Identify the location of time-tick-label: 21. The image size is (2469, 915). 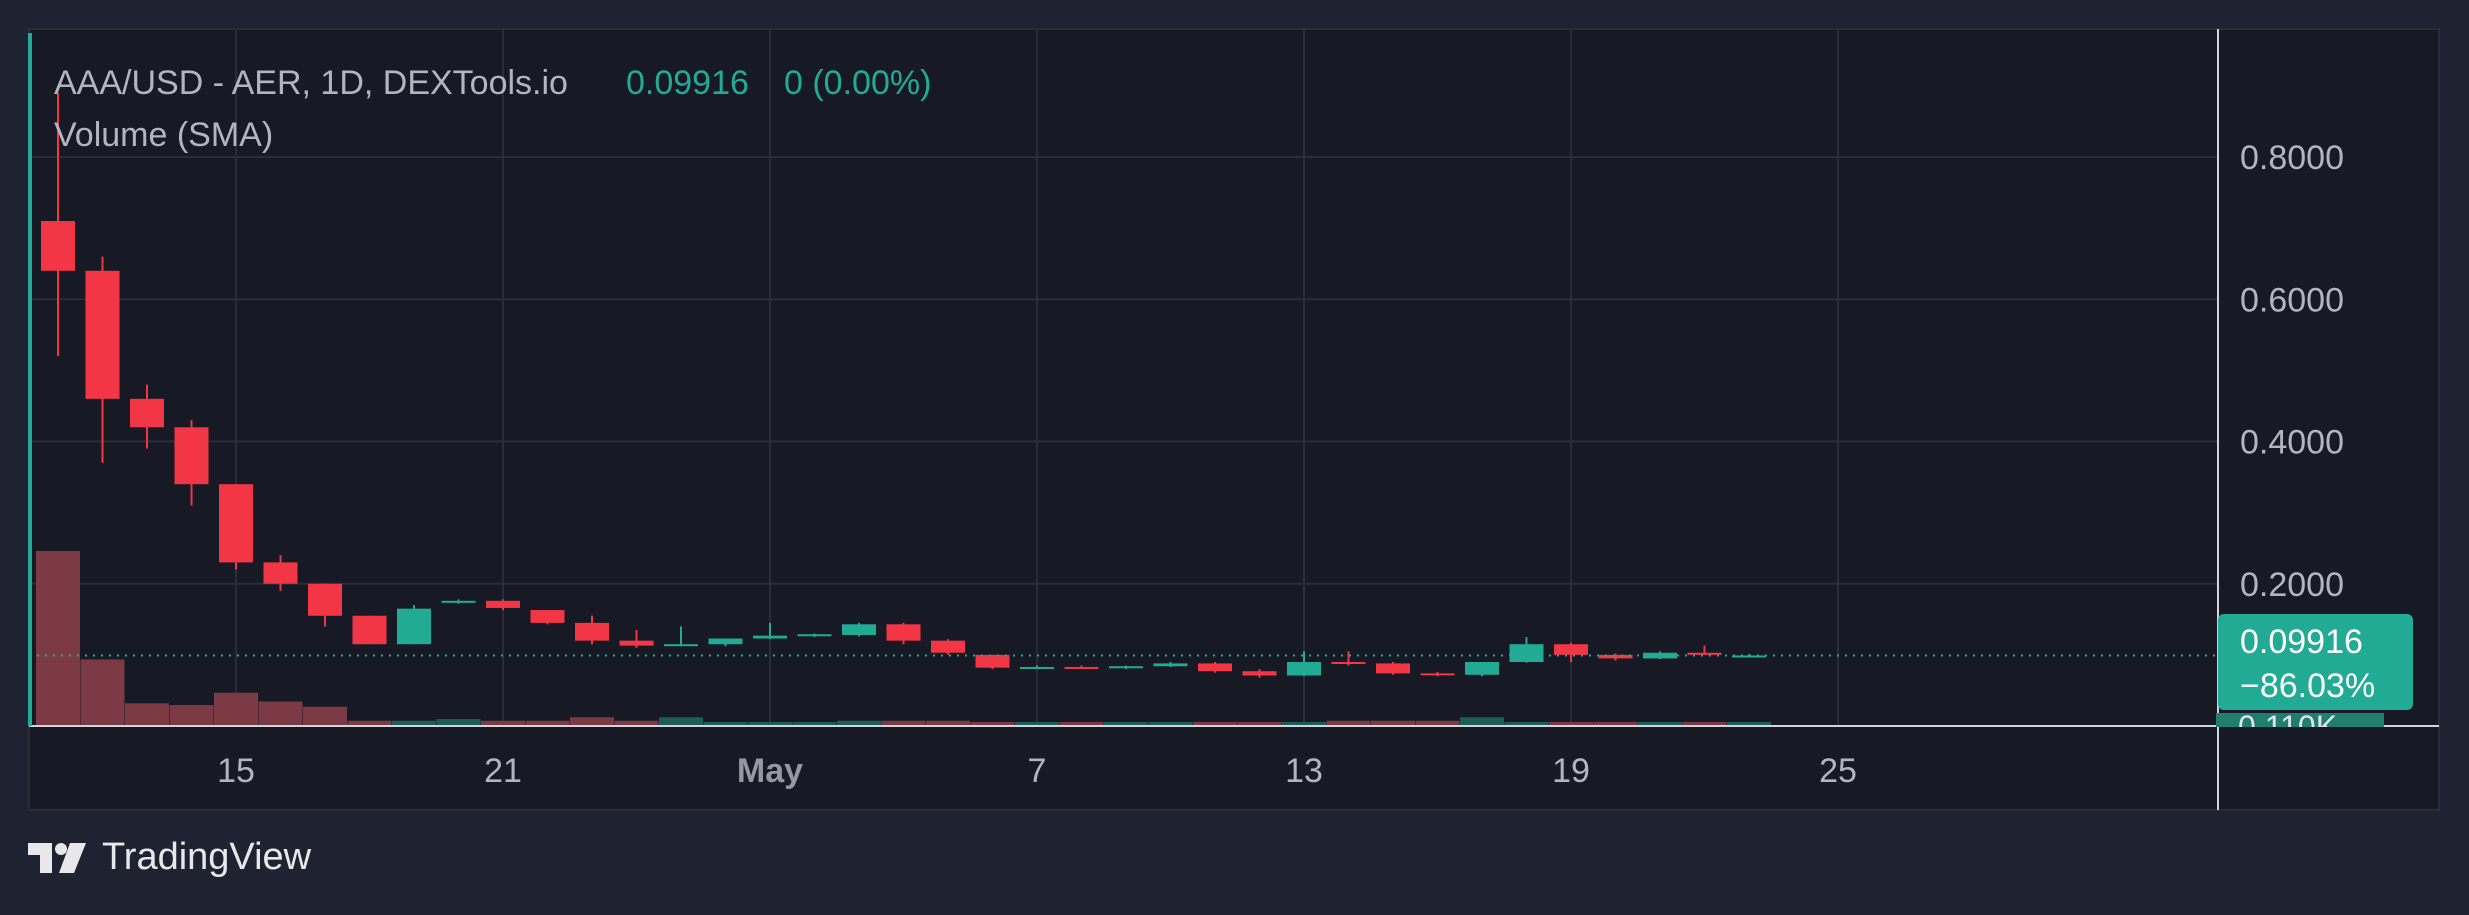
(503, 771).